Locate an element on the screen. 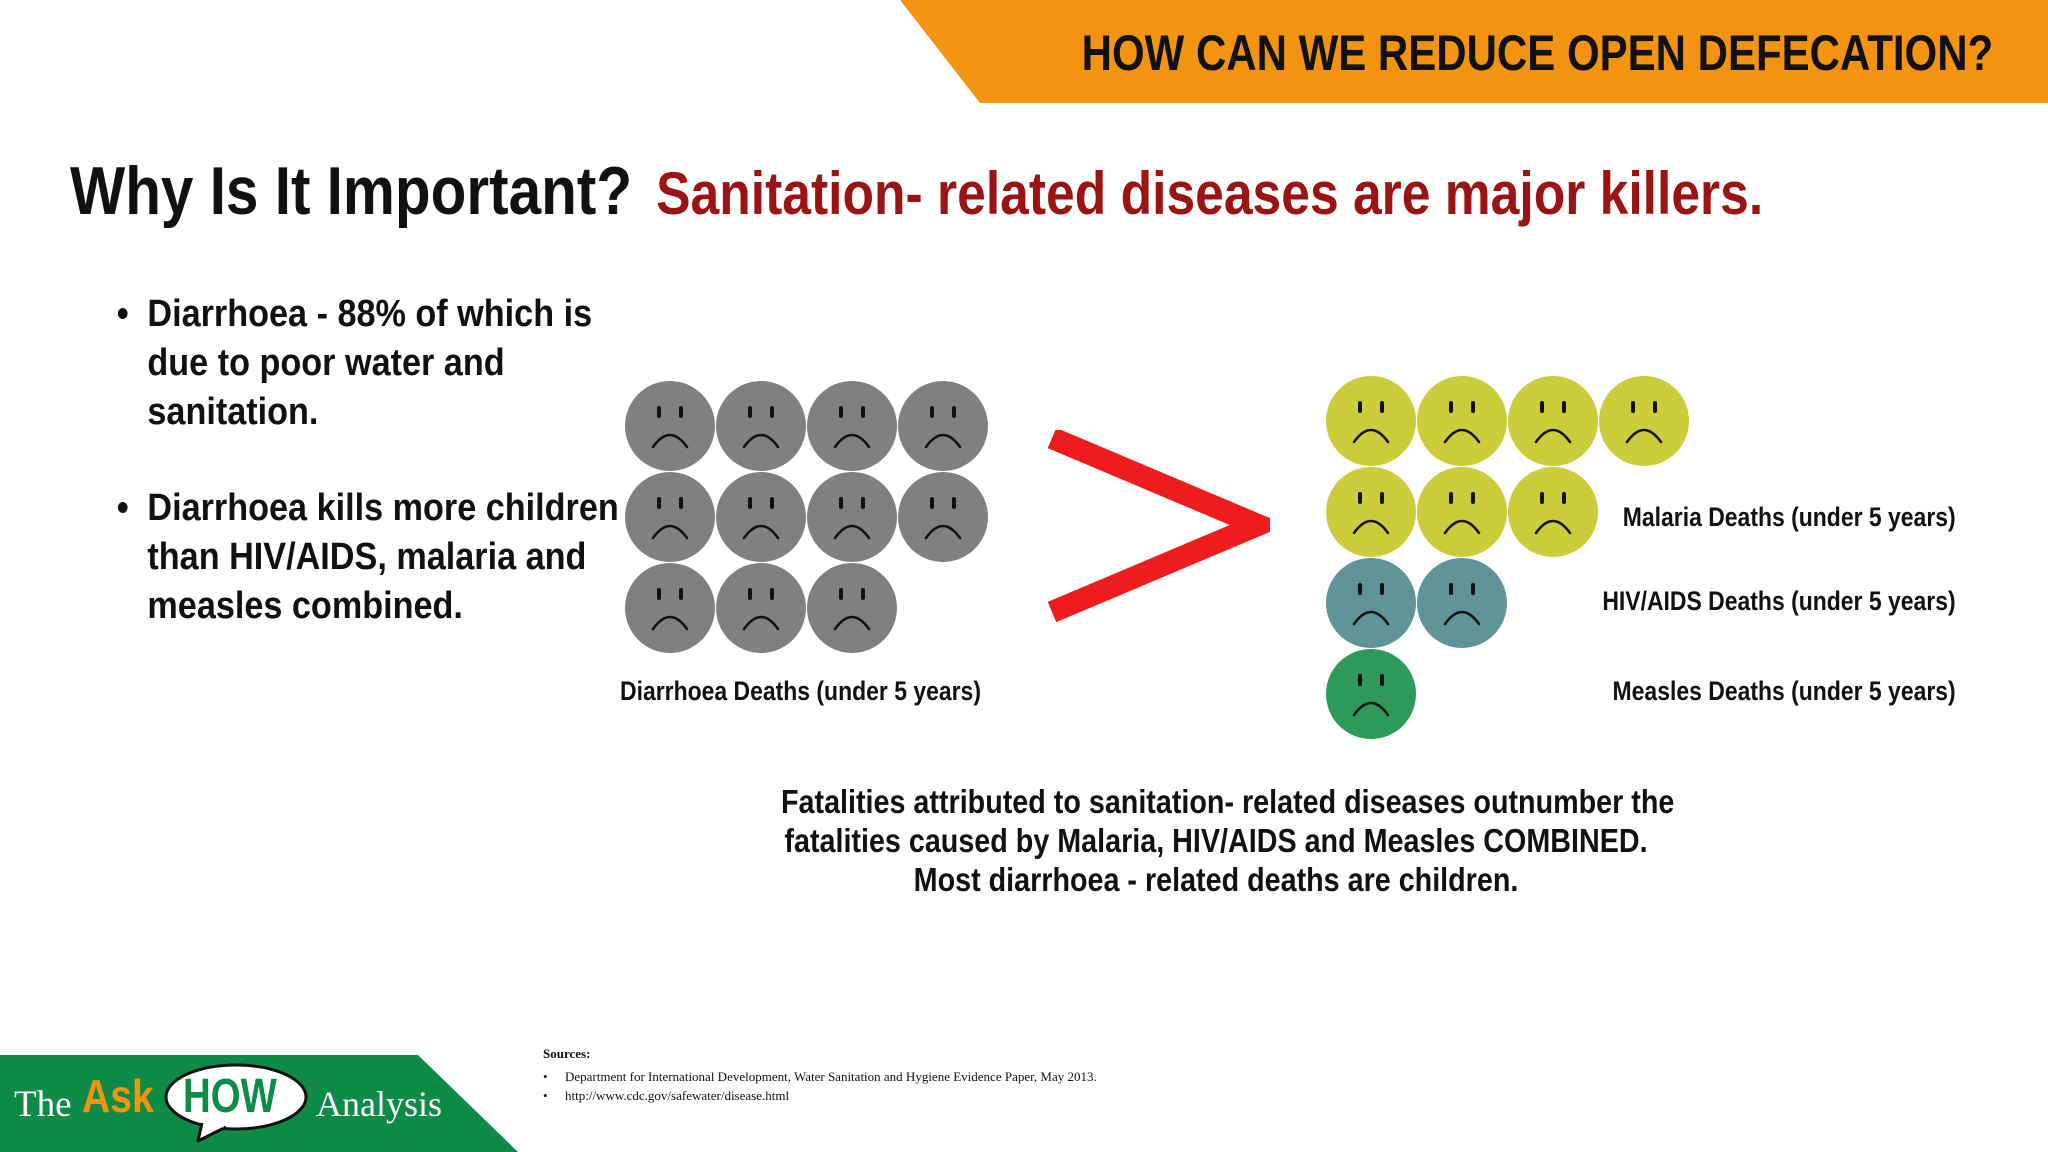 This screenshot has width=2048, height=1152. logo-ask: Ask is located at coordinates (118, 1096).